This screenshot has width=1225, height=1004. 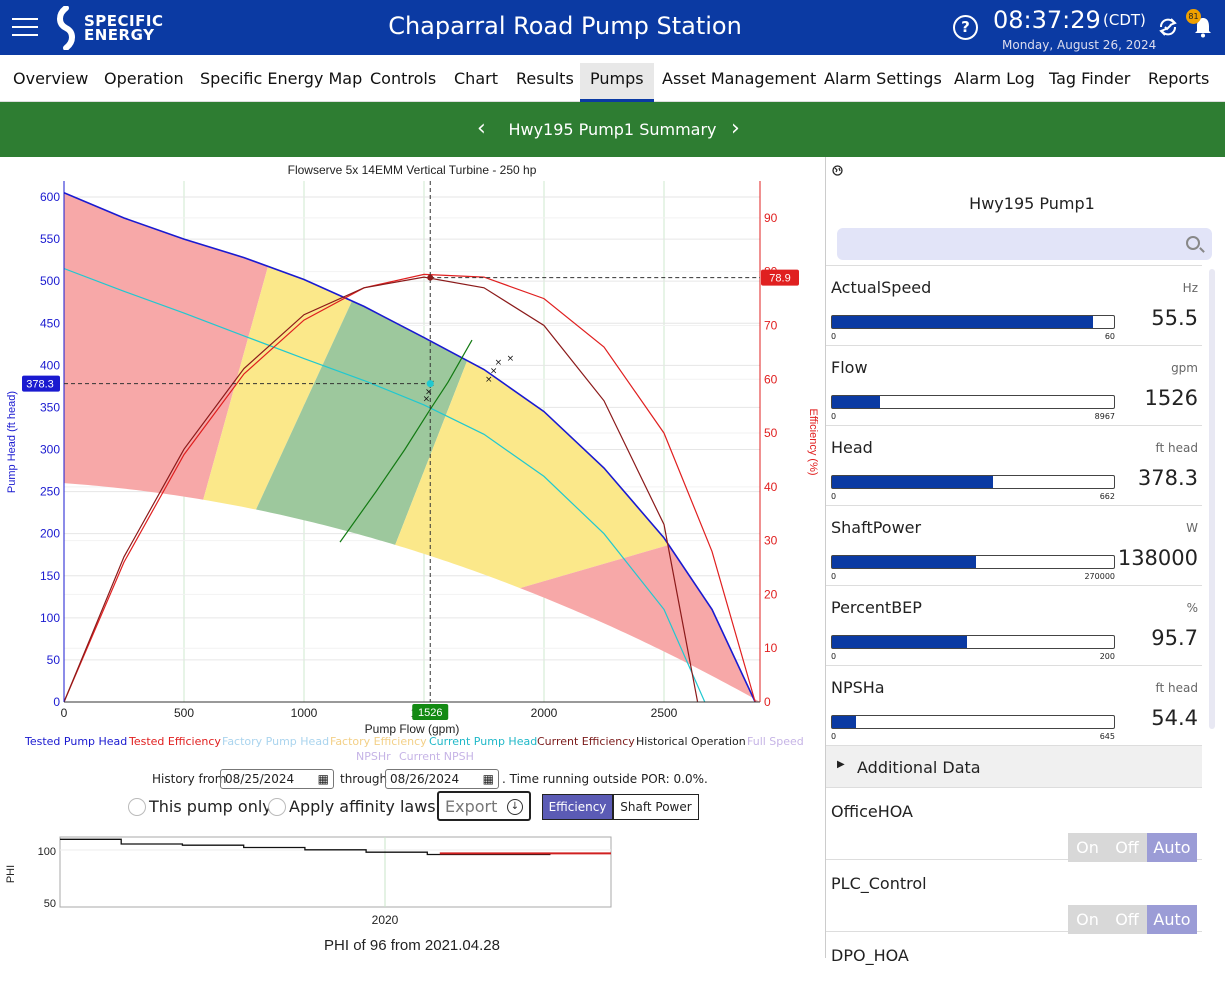 I want to click on y2-tick-label: 50, so click(x=771, y=433).